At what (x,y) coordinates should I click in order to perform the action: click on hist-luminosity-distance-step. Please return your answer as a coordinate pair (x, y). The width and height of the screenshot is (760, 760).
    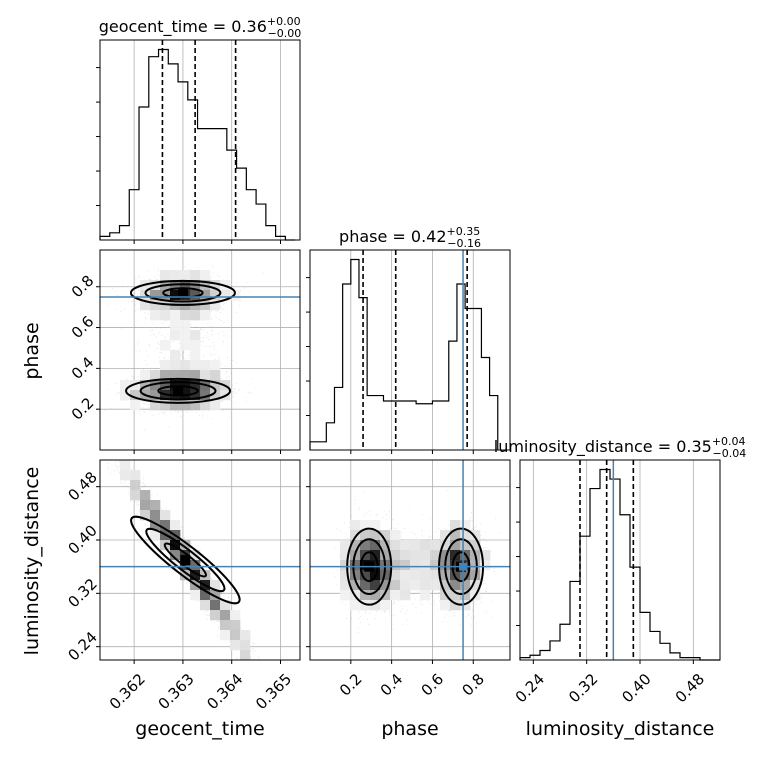
    Looking at the image, I should click on (619, 564).